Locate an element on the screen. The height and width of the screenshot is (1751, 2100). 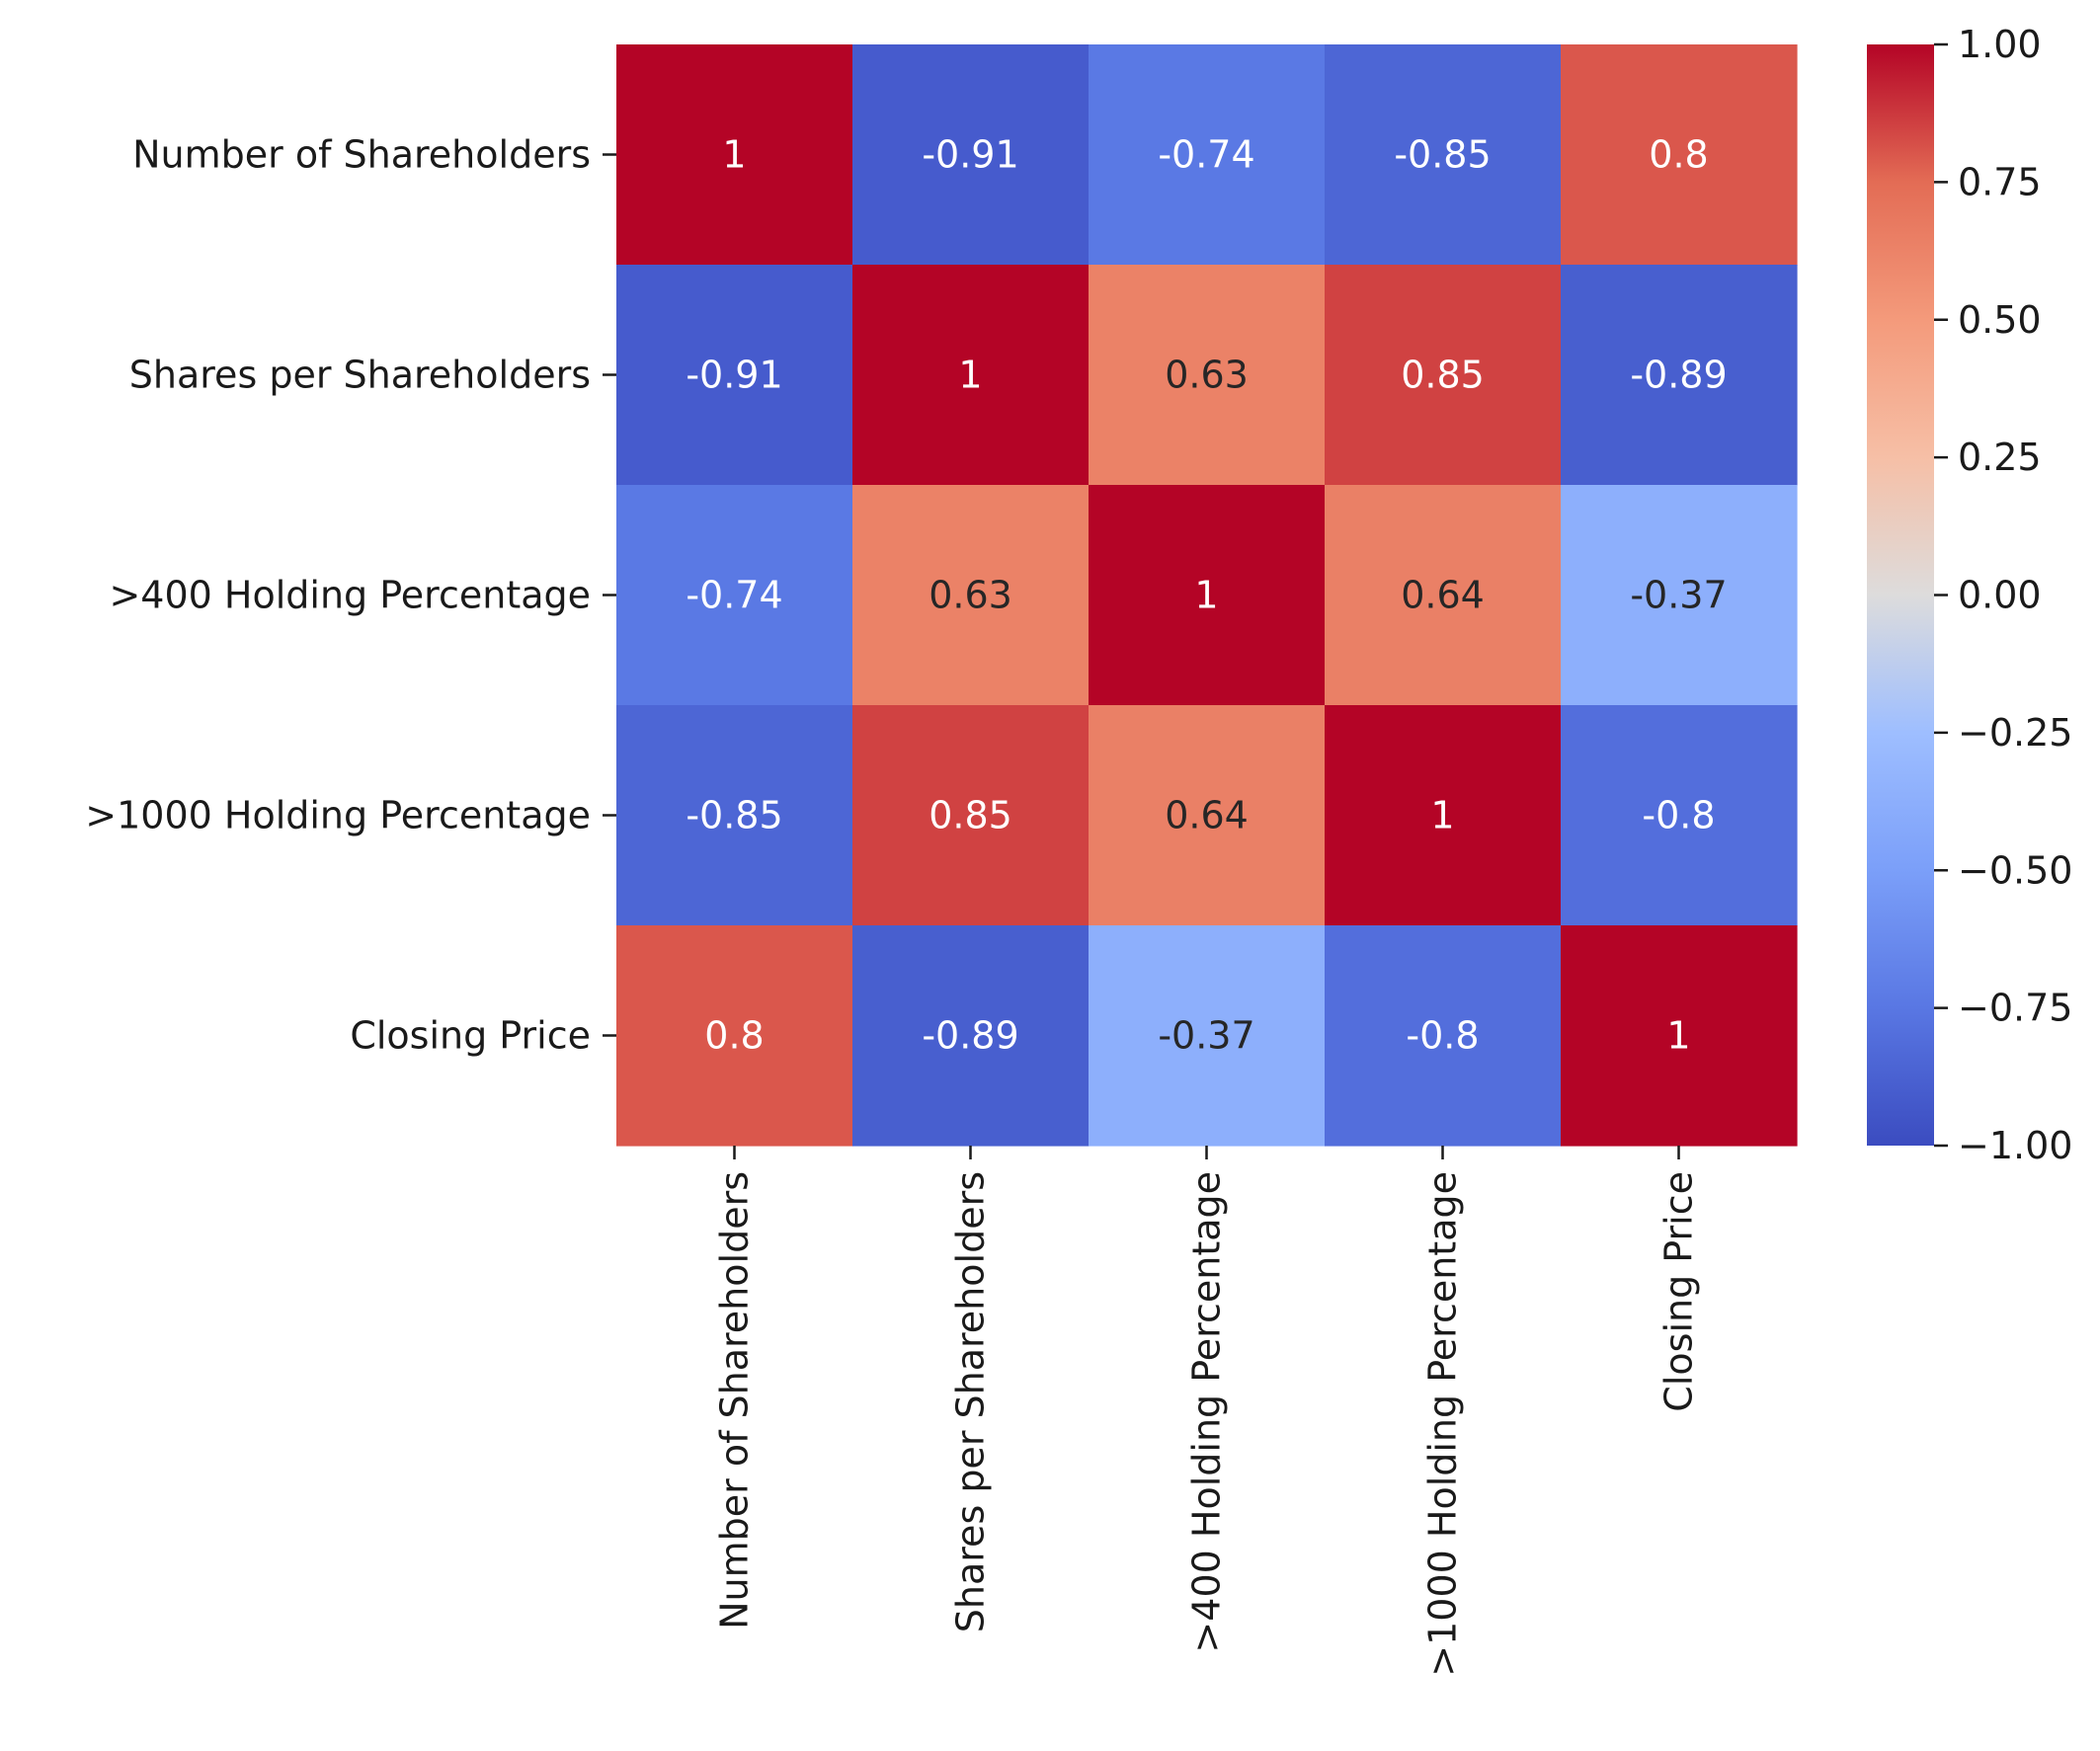
heatmap-cell-r0-c2 is located at coordinates (1207, 155).